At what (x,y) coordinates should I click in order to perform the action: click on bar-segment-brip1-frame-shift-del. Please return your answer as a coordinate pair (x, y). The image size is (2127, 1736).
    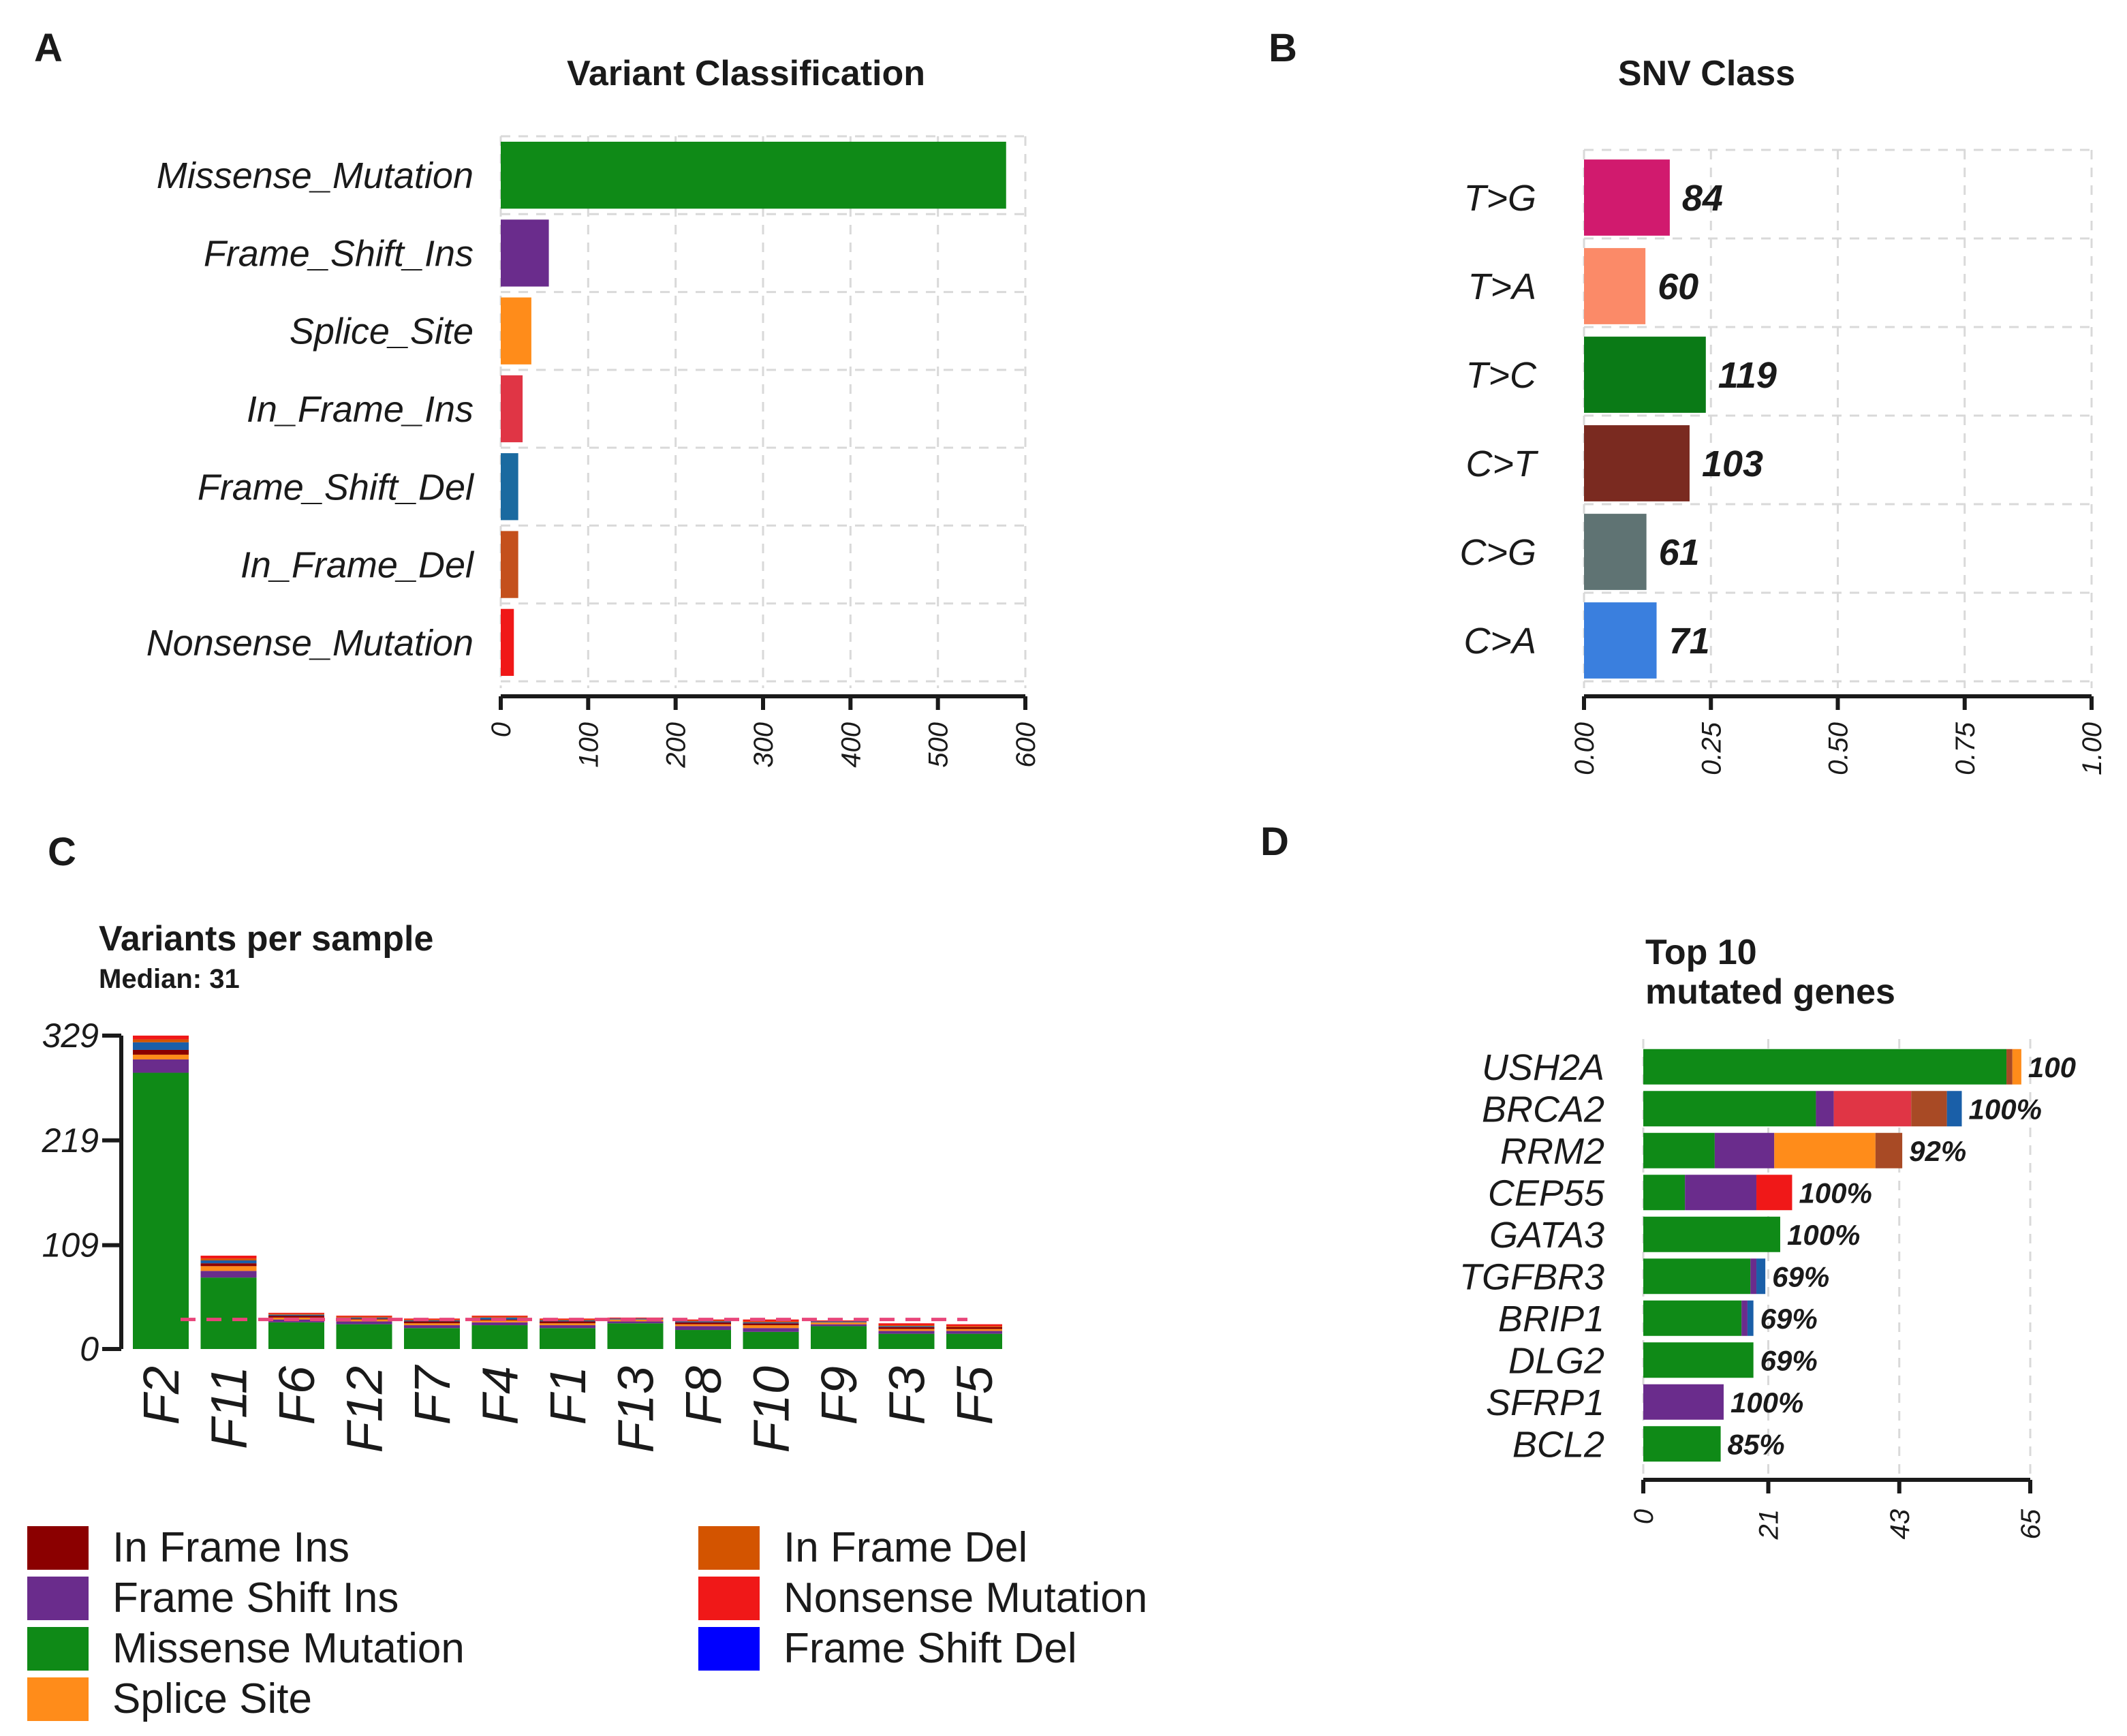
    Looking at the image, I should click on (1750, 1318).